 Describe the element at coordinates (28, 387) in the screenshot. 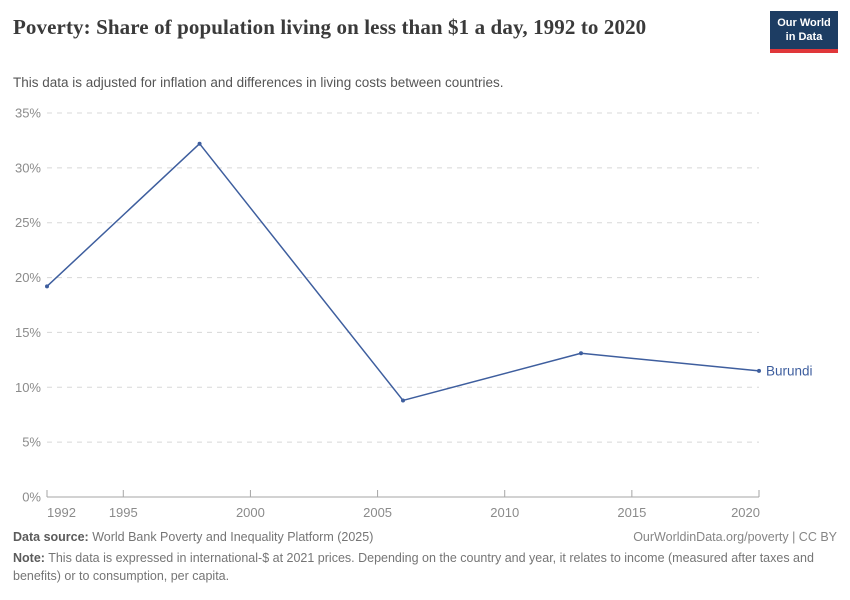

I see `y-tick-label: 10%` at that location.